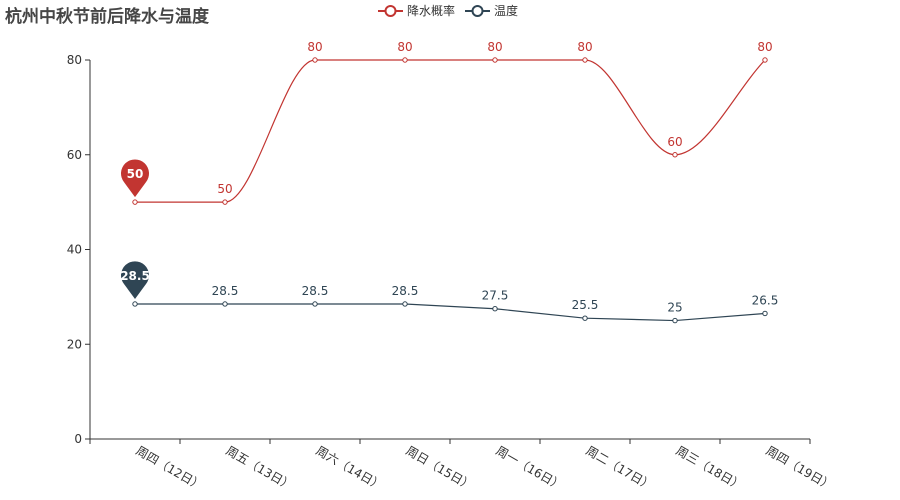  I want to click on markpoint-label: 50, so click(135, 174).